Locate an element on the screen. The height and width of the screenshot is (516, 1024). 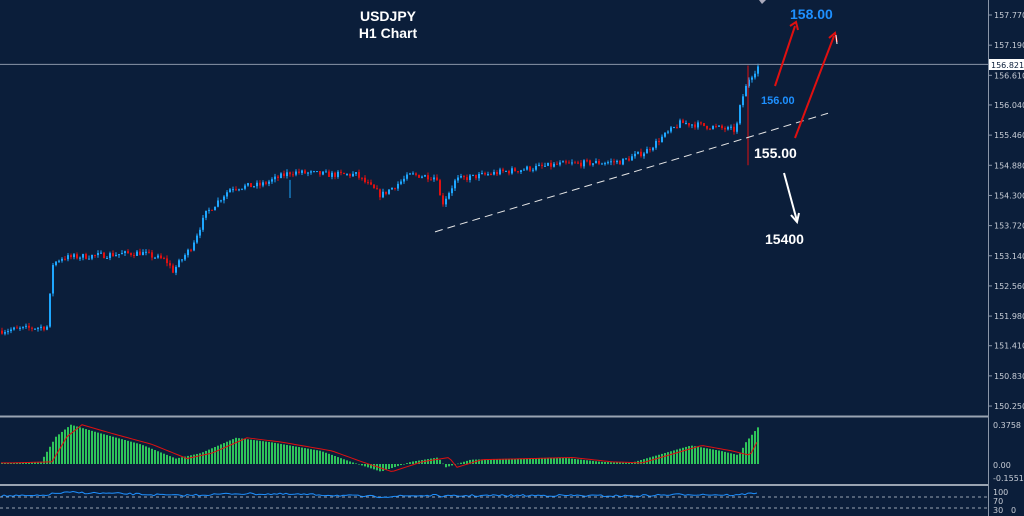
trendline is located at coordinates (631, 172).